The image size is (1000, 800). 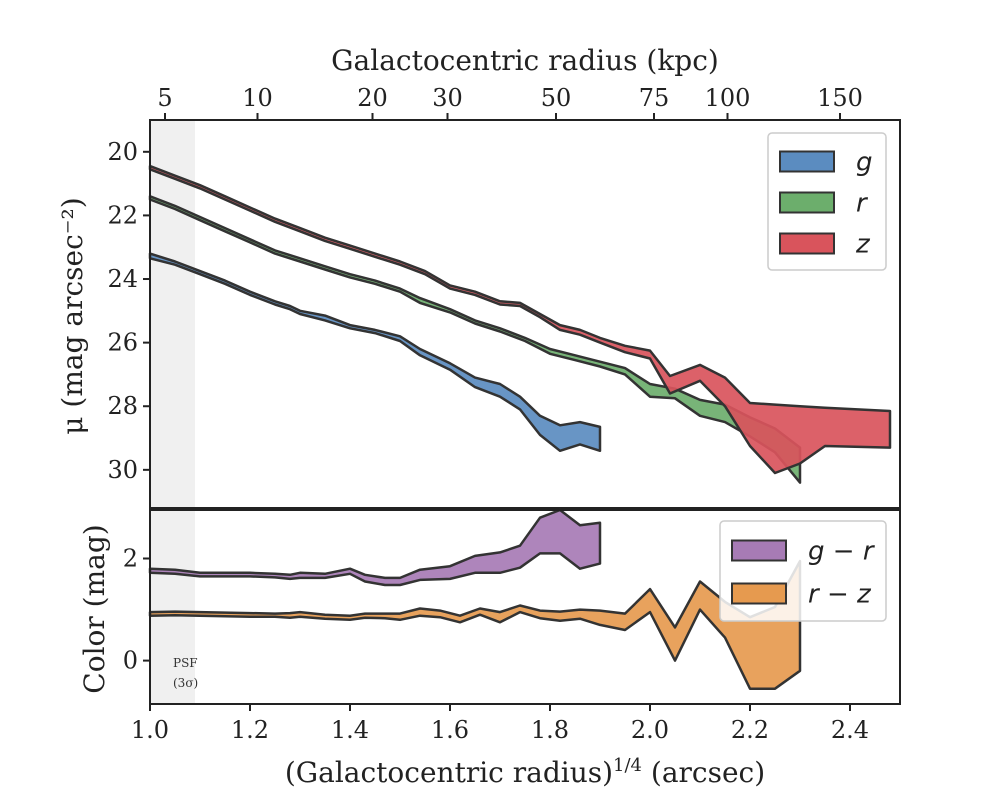 What do you see at coordinates (136, 610) in the screenshot?
I see `bottom-y-ticks: 02` at bounding box center [136, 610].